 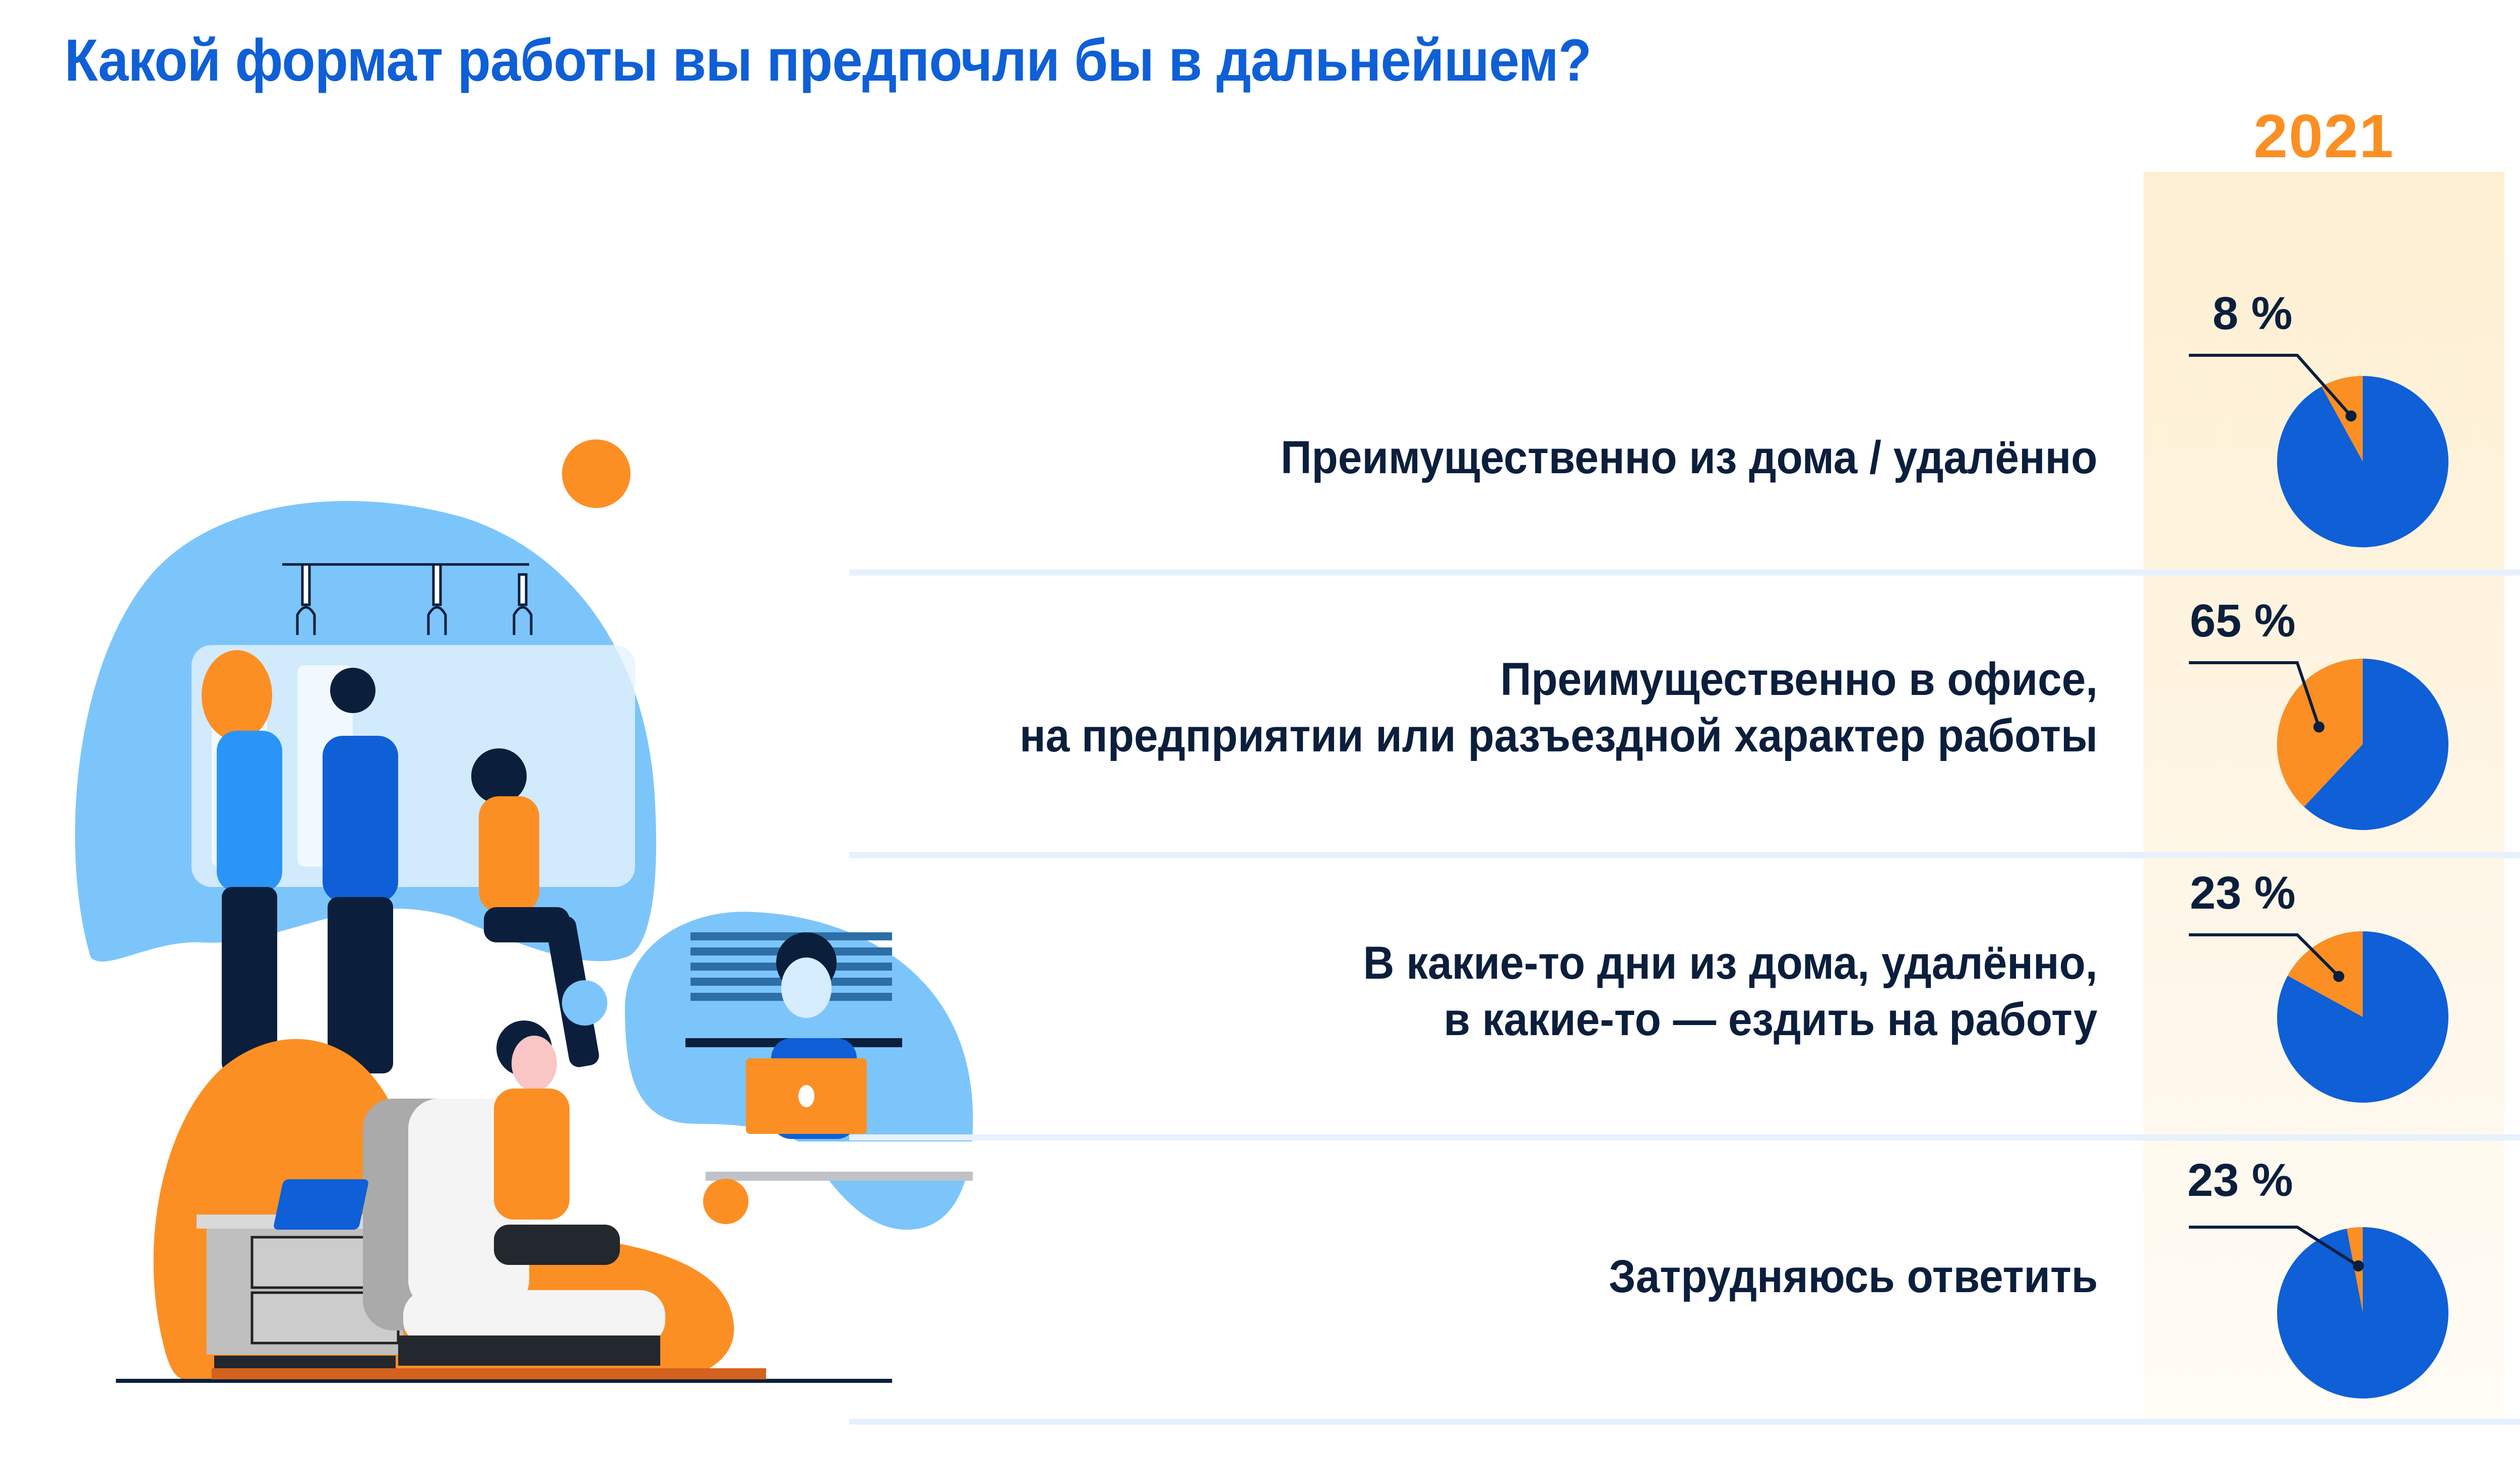 I want to click on row-label-line: в какие-то — ездить на работу, so click(x=1770, y=1019).